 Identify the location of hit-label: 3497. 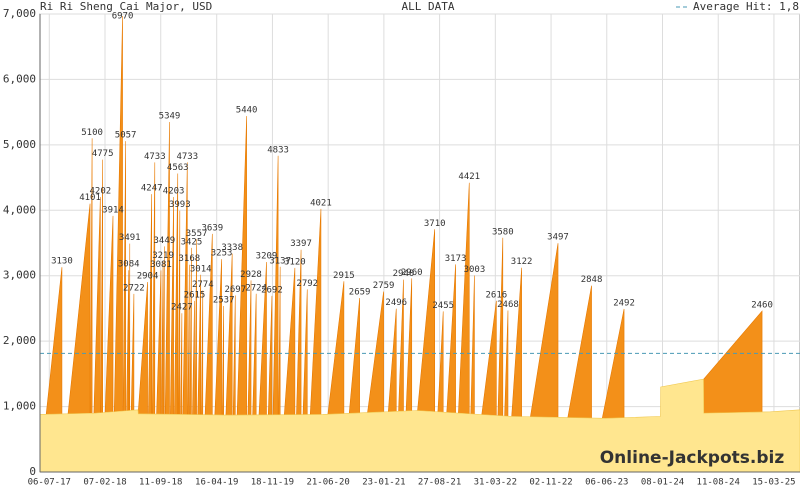
(558, 238).